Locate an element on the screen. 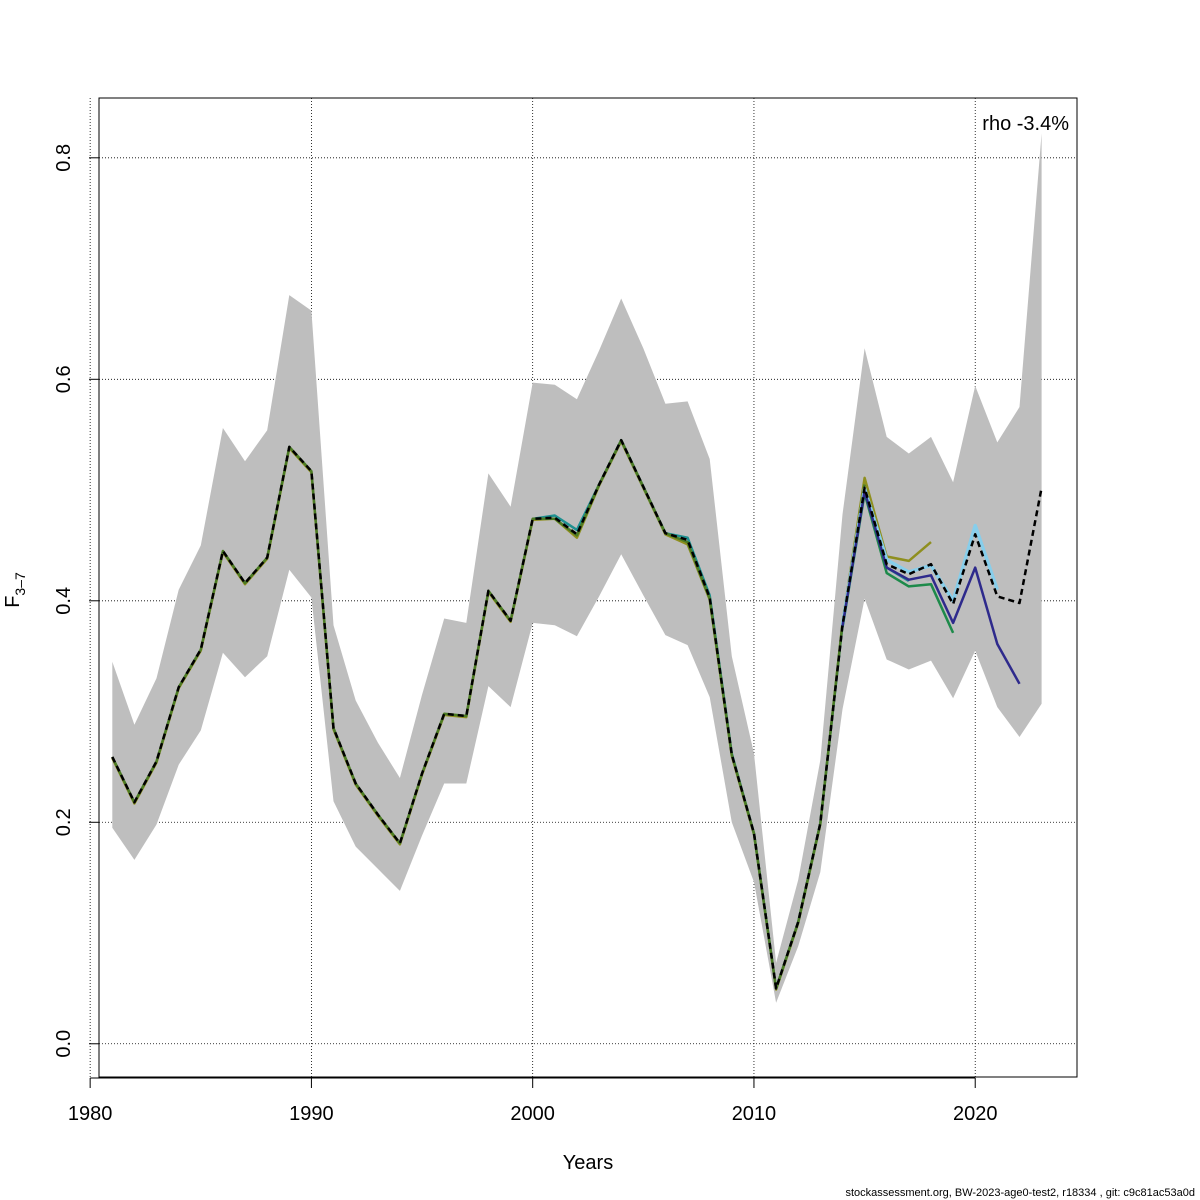 This screenshot has width=1200, height=1200. x-tick-label: 1990 is located at coordinates (311, 1114).